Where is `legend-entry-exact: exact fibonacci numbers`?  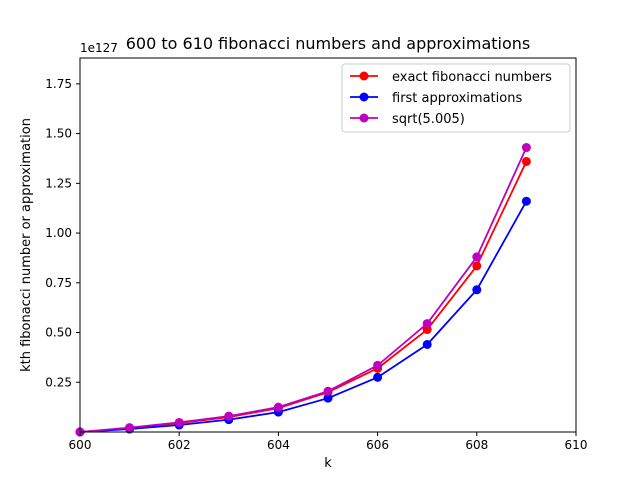
legend-entry-exact: exact fibonacci numbers is located at coordinates (451, 77).